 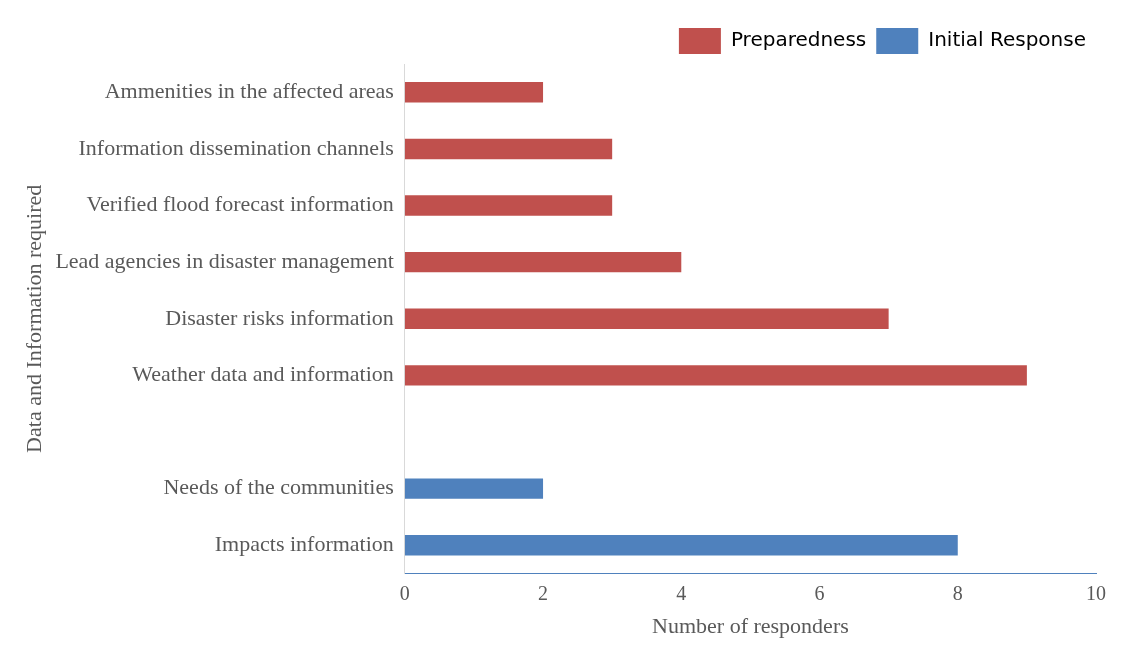 I want to click on x-tick-label: 2, so click(x=543, y=592).